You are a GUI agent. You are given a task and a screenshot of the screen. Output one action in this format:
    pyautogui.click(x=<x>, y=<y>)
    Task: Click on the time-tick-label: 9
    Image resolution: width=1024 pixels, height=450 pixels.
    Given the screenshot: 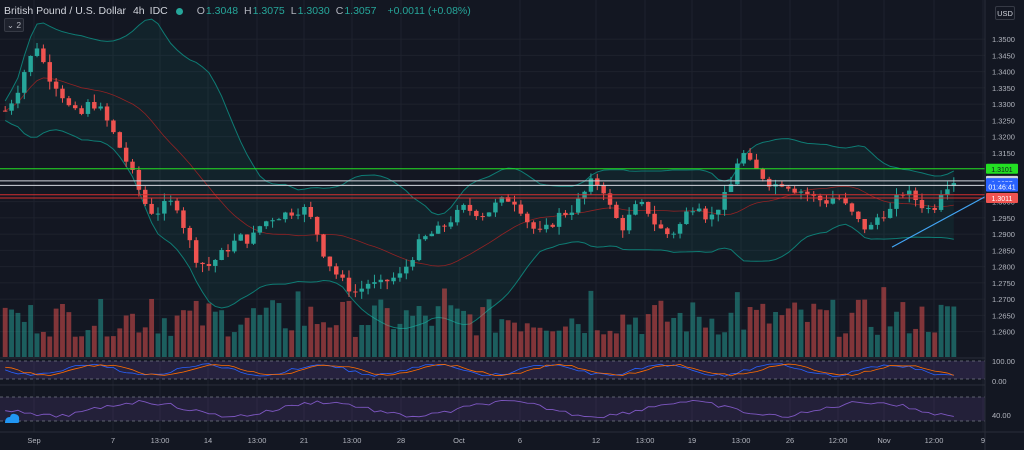 What is the action you would take?
    pyautogui.click(x=983, y=440)
    